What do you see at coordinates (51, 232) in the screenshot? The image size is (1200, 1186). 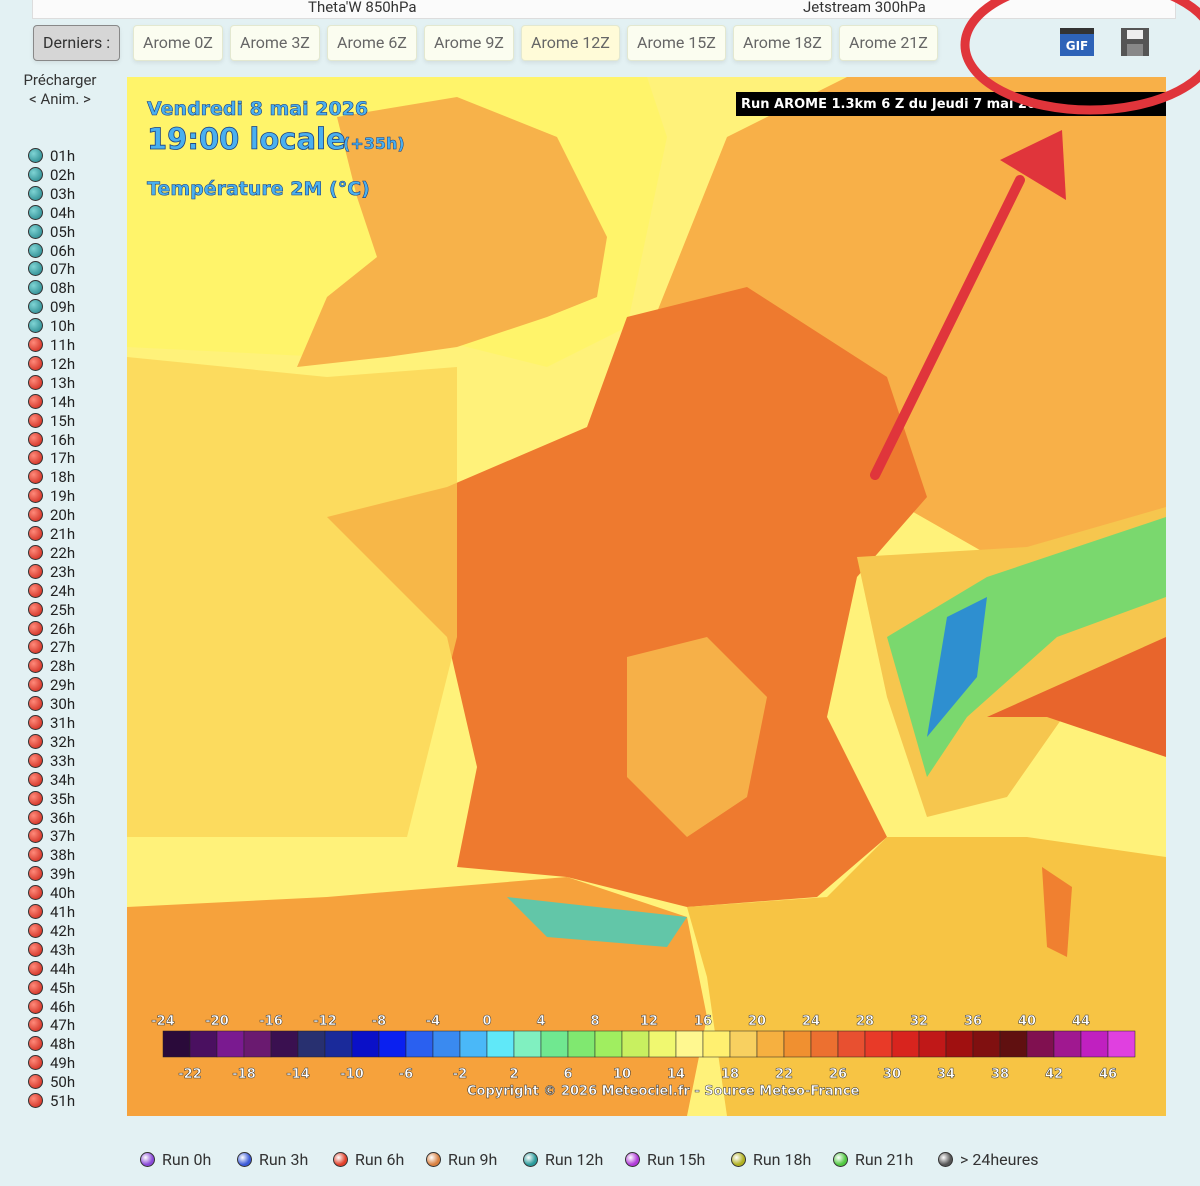 I see `hour-item: 05h` at bounding box center [51, 232].